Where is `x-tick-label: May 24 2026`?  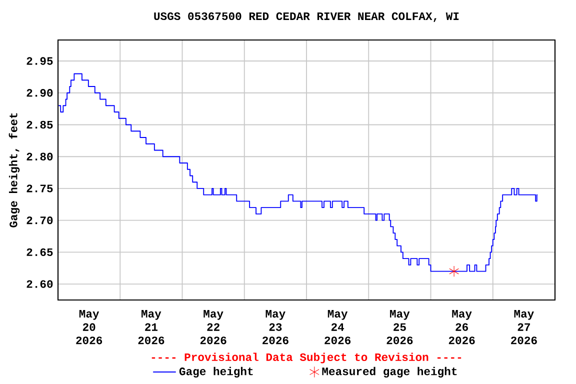
x-tick-label: May 24 2026 is located at coordinates (337, 327).